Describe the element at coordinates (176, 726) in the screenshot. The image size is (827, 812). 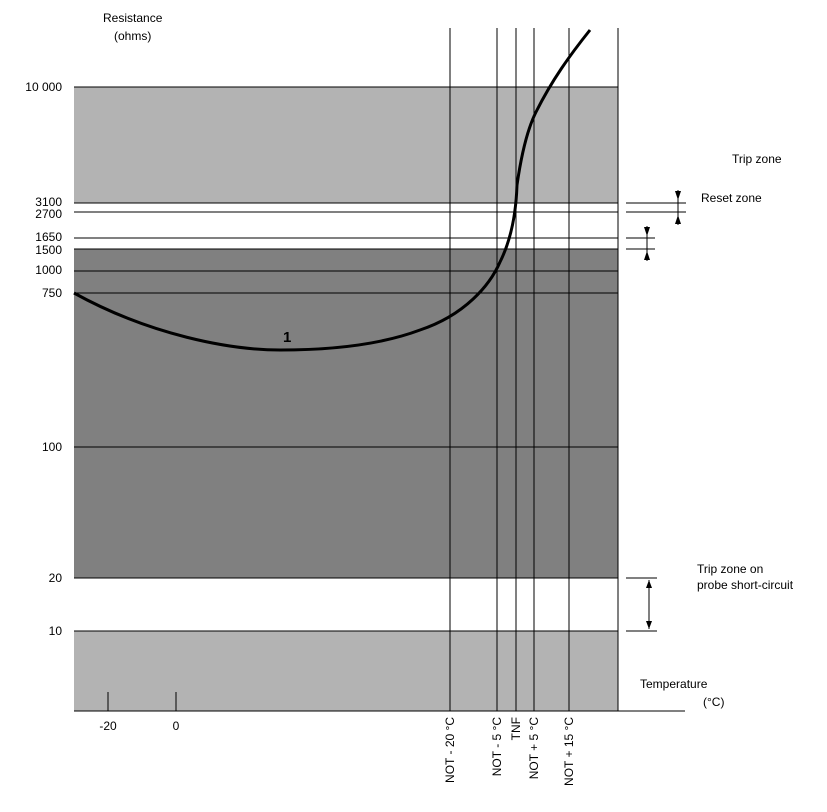
I see `x-tick-0: 0` at that location.